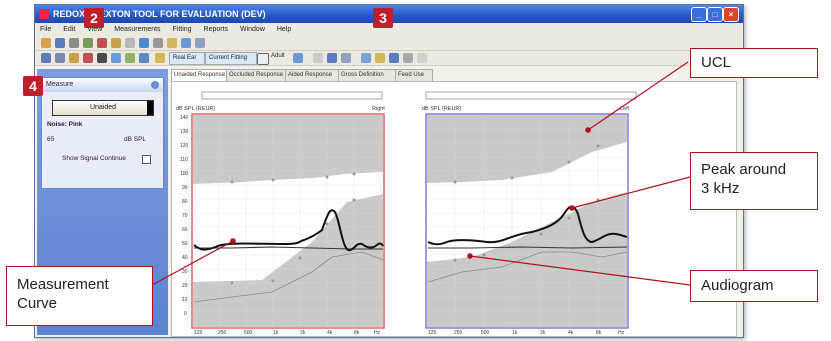 This screenshot has width=831, height=341. What do you see at coordinates (74, 58) in the screenshot?
I see `probe-icon` at bounding box center [74, 58].